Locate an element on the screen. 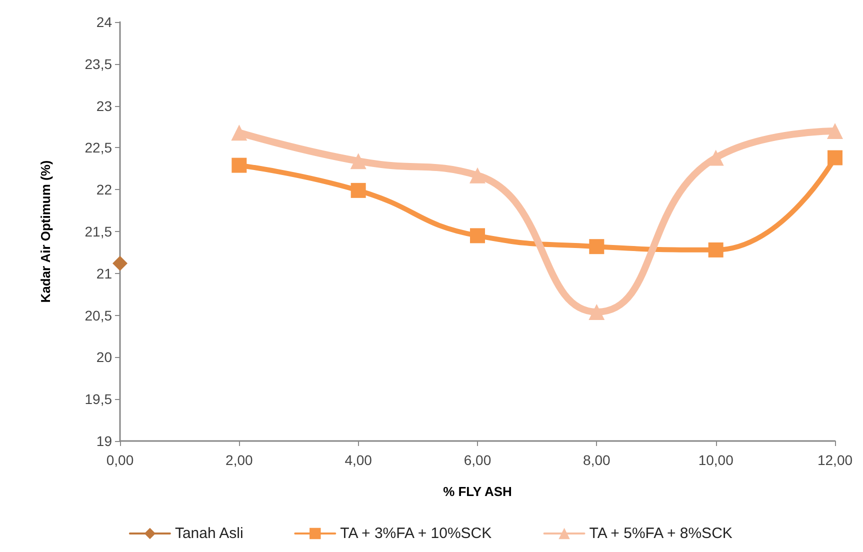  x-tick-label: 4,00 is located at coordinates (358, 460).